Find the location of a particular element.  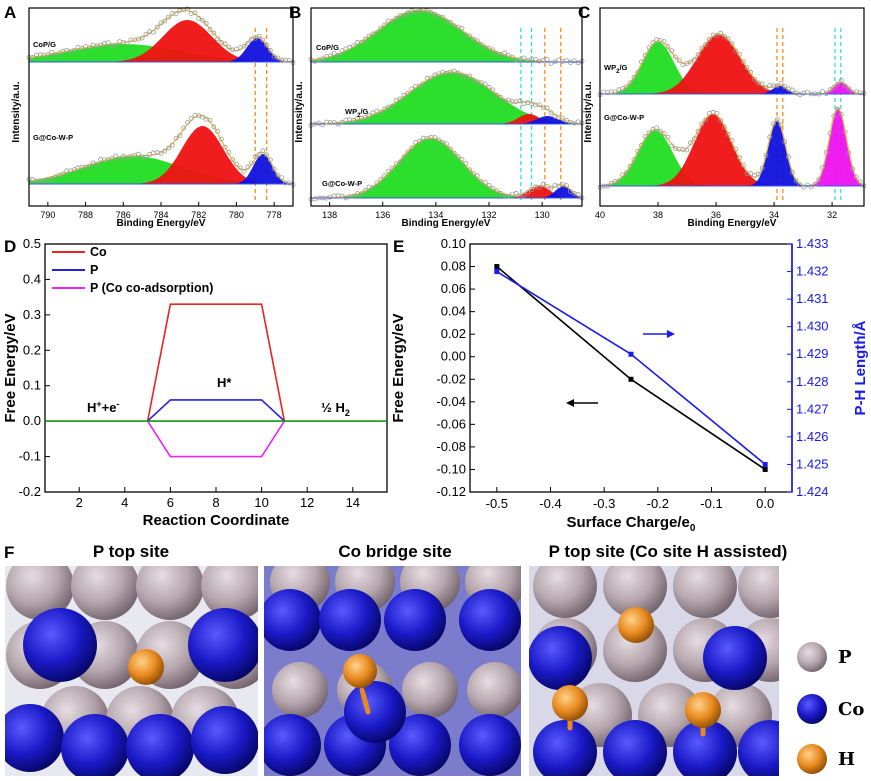

site-title-p-top: P top site is located at coordinates (131, 551).